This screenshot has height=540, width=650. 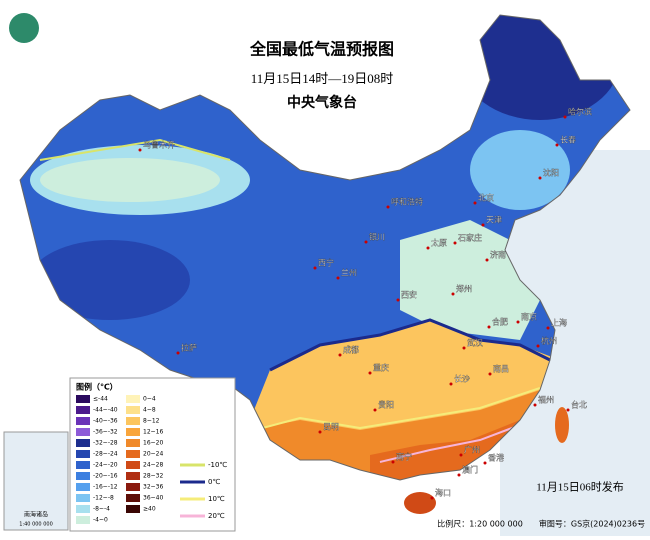 What do you see at coordinates (101, 509) in the screenshot?
I see `legend-label: -8~-4` at bounding box center [101, 509].